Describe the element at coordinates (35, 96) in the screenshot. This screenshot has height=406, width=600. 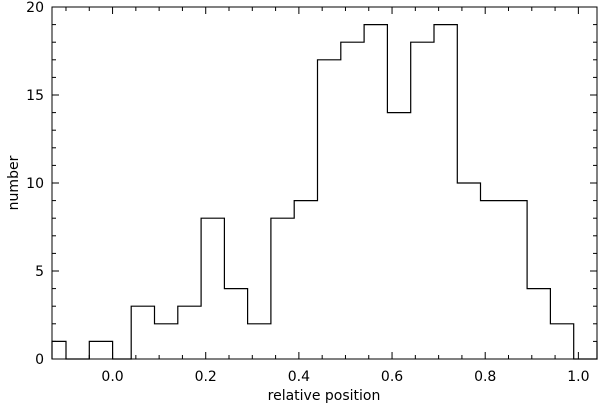
I see `y-tick-label: 15` at that location.